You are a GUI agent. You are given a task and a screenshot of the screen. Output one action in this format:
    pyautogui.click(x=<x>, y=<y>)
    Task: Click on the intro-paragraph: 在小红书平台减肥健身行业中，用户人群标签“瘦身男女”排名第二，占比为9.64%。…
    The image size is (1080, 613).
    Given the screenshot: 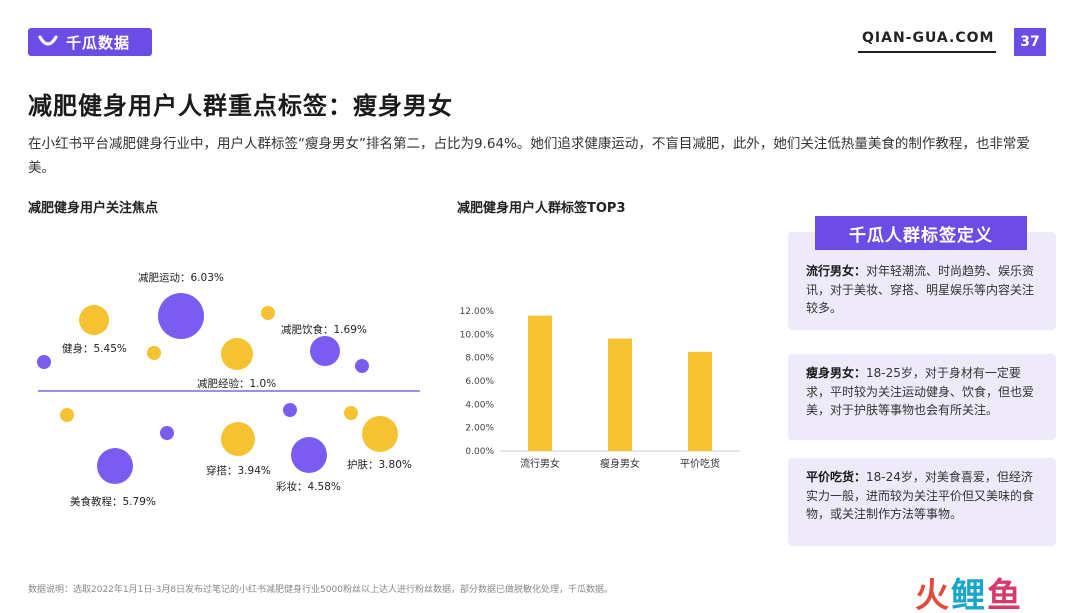 What is the action you would take?
    pyautogui.click(x=529, y=156)
    